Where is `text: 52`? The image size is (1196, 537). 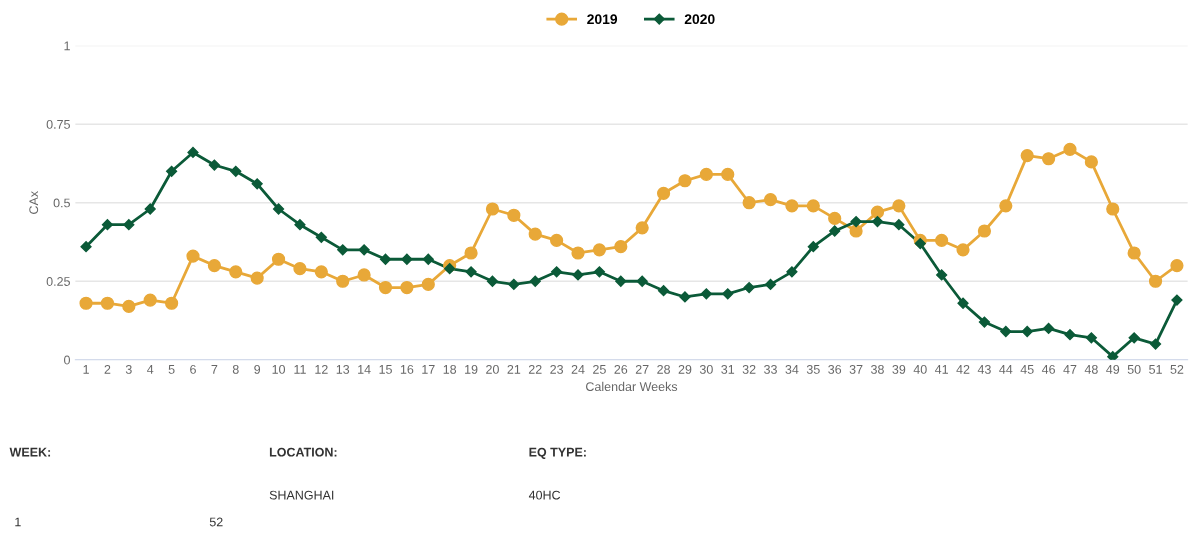
text: 52 is located at coordinates (216, 522).